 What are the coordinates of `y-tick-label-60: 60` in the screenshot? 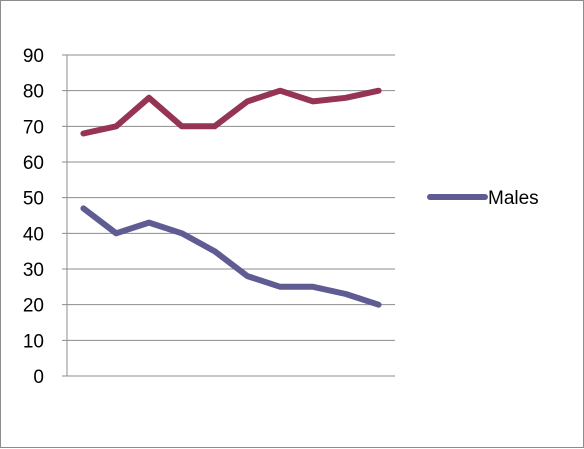 It's located at (33, 163).